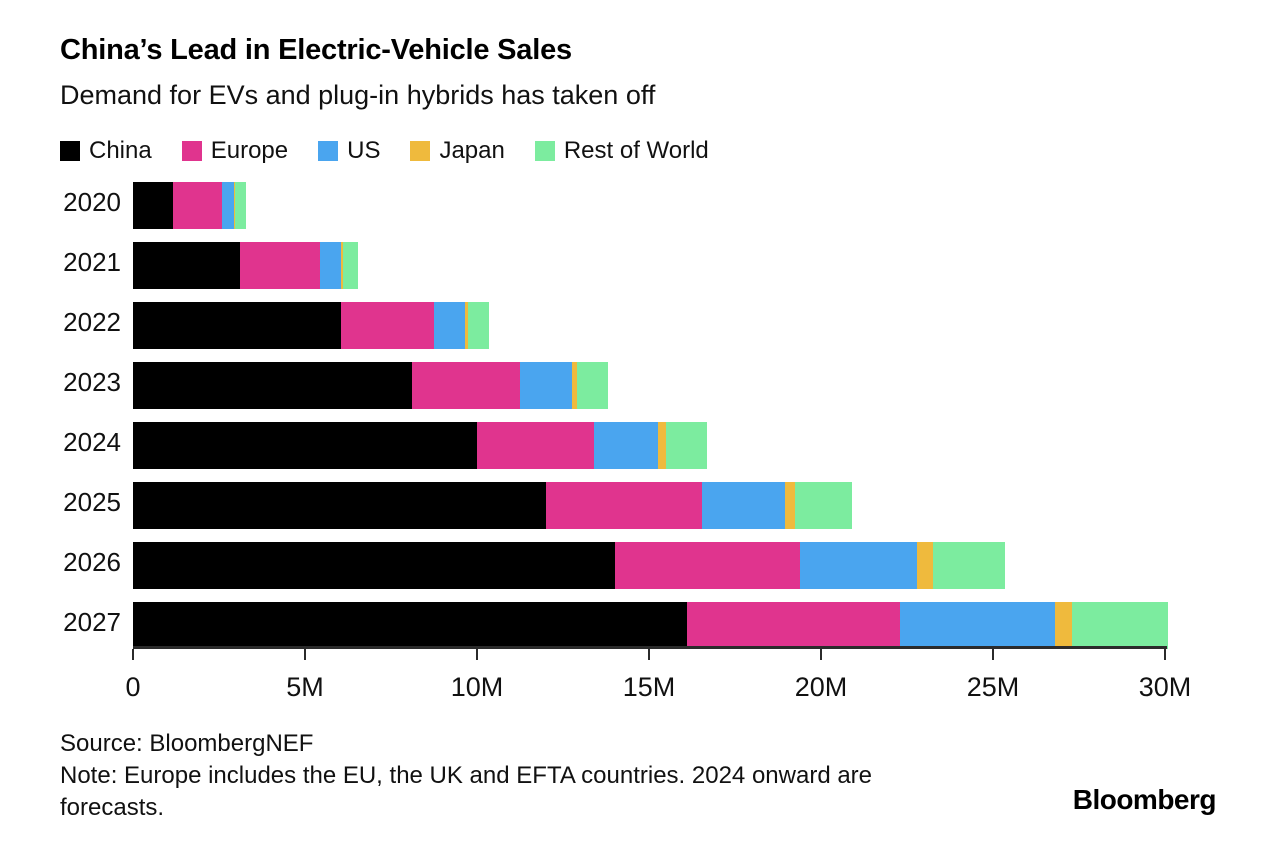  I want to click on legend-item-europe: Europe, so click(235, 151).